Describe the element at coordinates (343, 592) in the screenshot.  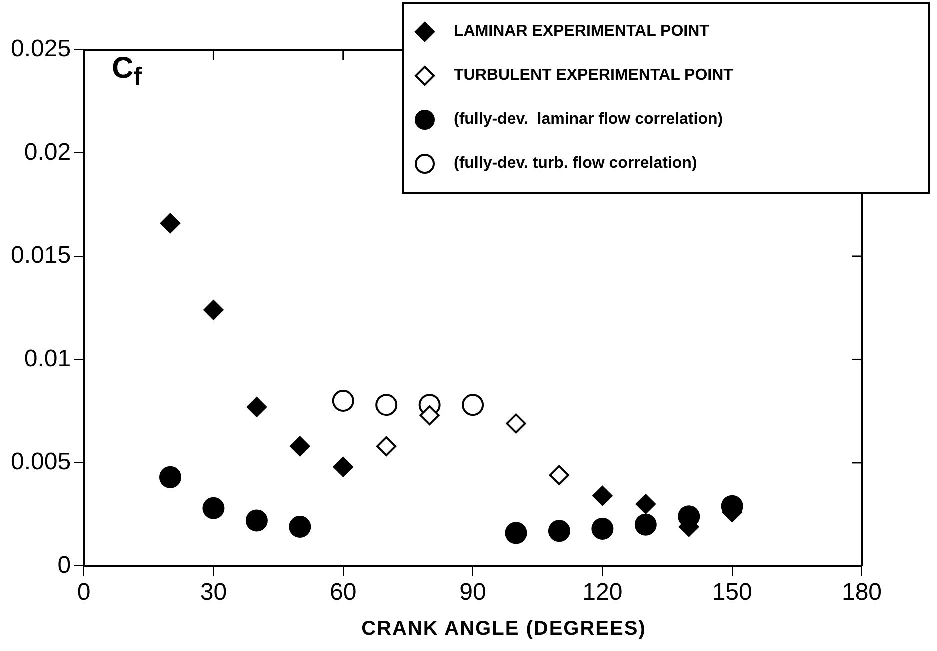
I see `x-tick-label: 60` at that location.